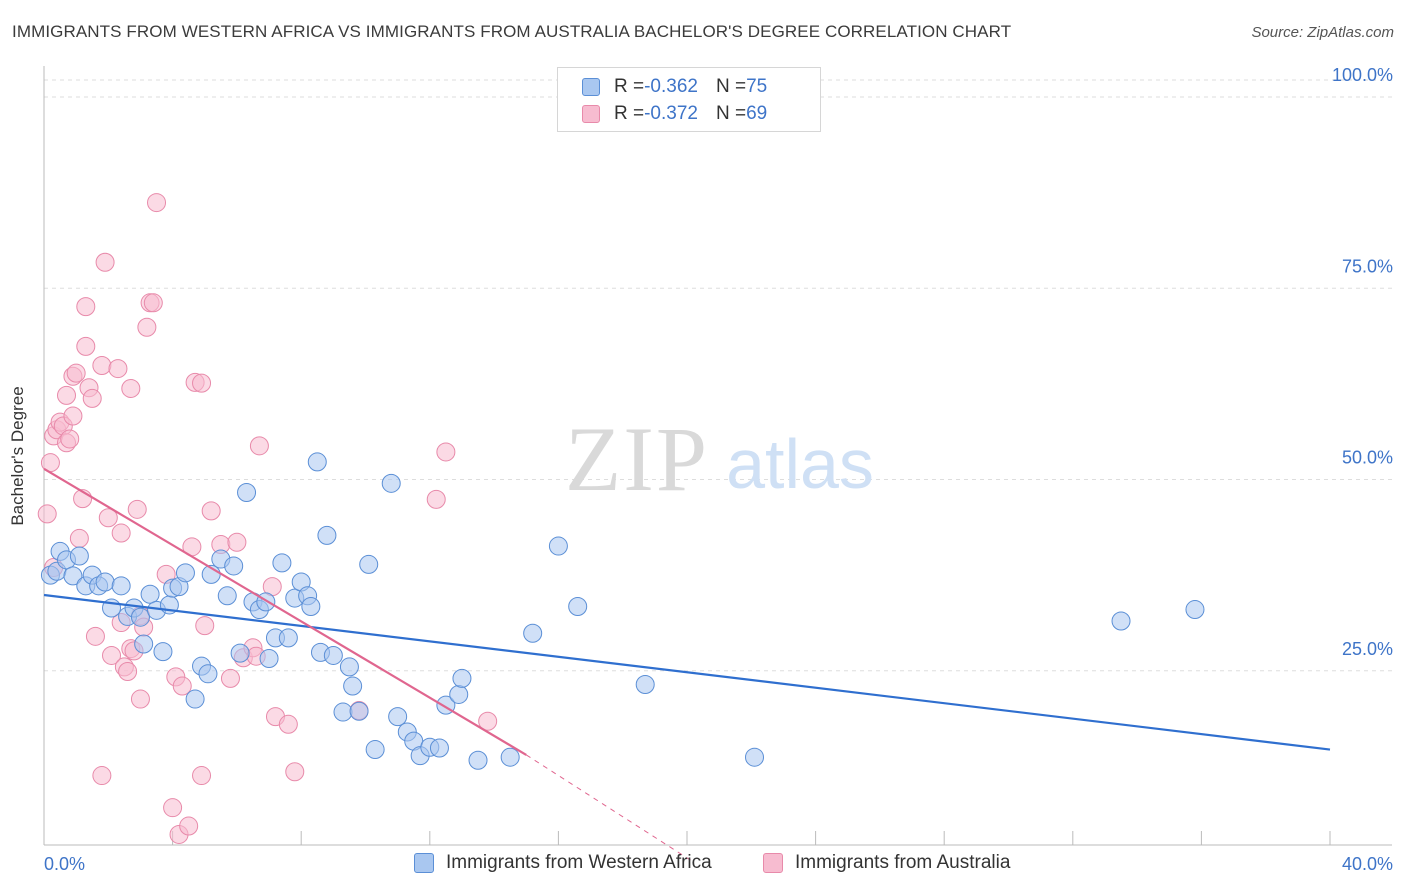 The height and width of the screenshot is (892, 1406). I want to click on bottom-legend-label: Immigrants from Western Africa, so click(579, 862).